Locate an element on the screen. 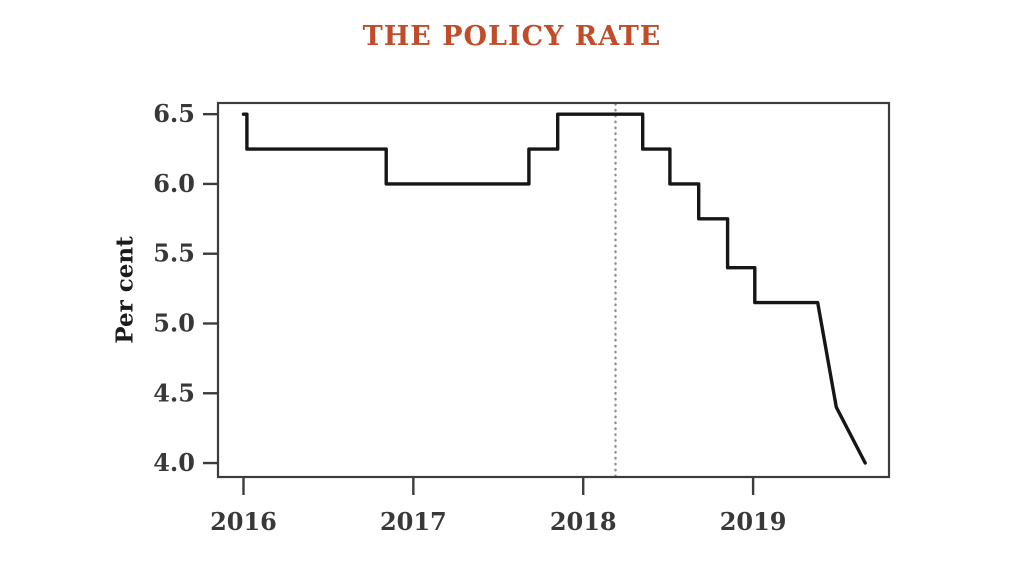  y-tick-label: 5.0 is located at coordinates (174, 322).